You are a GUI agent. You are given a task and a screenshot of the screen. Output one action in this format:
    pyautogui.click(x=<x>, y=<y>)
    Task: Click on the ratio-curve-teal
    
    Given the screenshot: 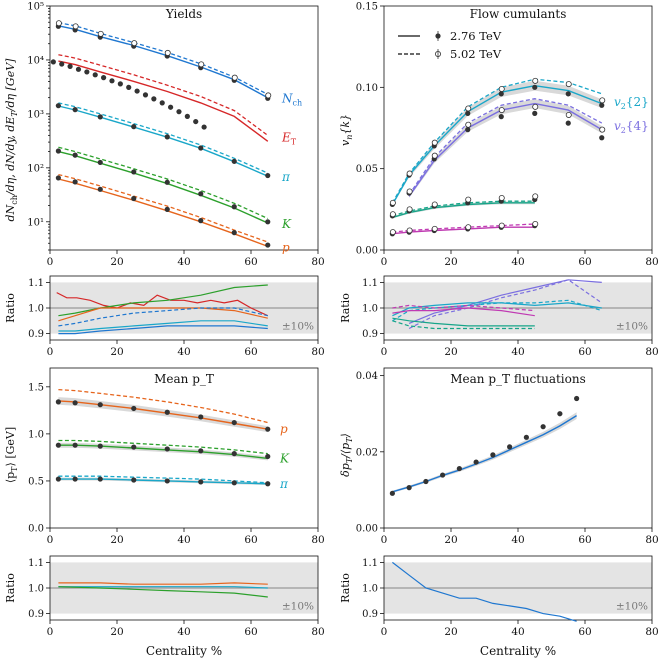 What is the action you would take?
    pyautogui.click(x=463, y=325)
    